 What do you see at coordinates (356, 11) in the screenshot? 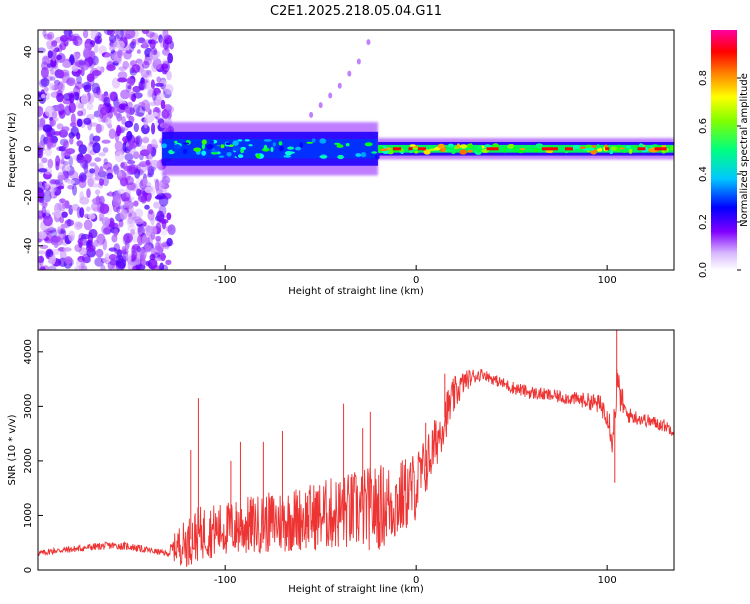
I see `figure-title: C2E1.2025.218.05.04.G11` at bounding box center [356, 11].